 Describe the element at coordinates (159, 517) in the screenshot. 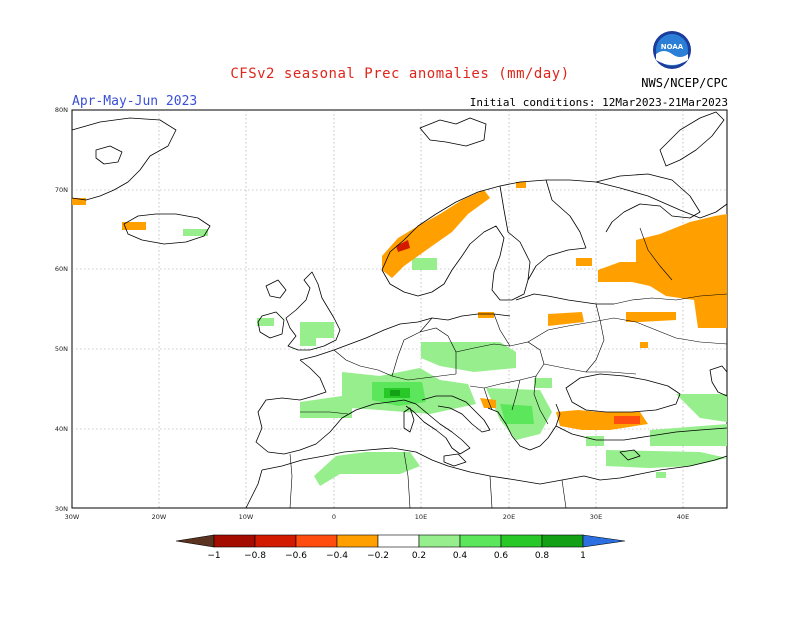

I see `lon-label-20w: 20W` at that location.